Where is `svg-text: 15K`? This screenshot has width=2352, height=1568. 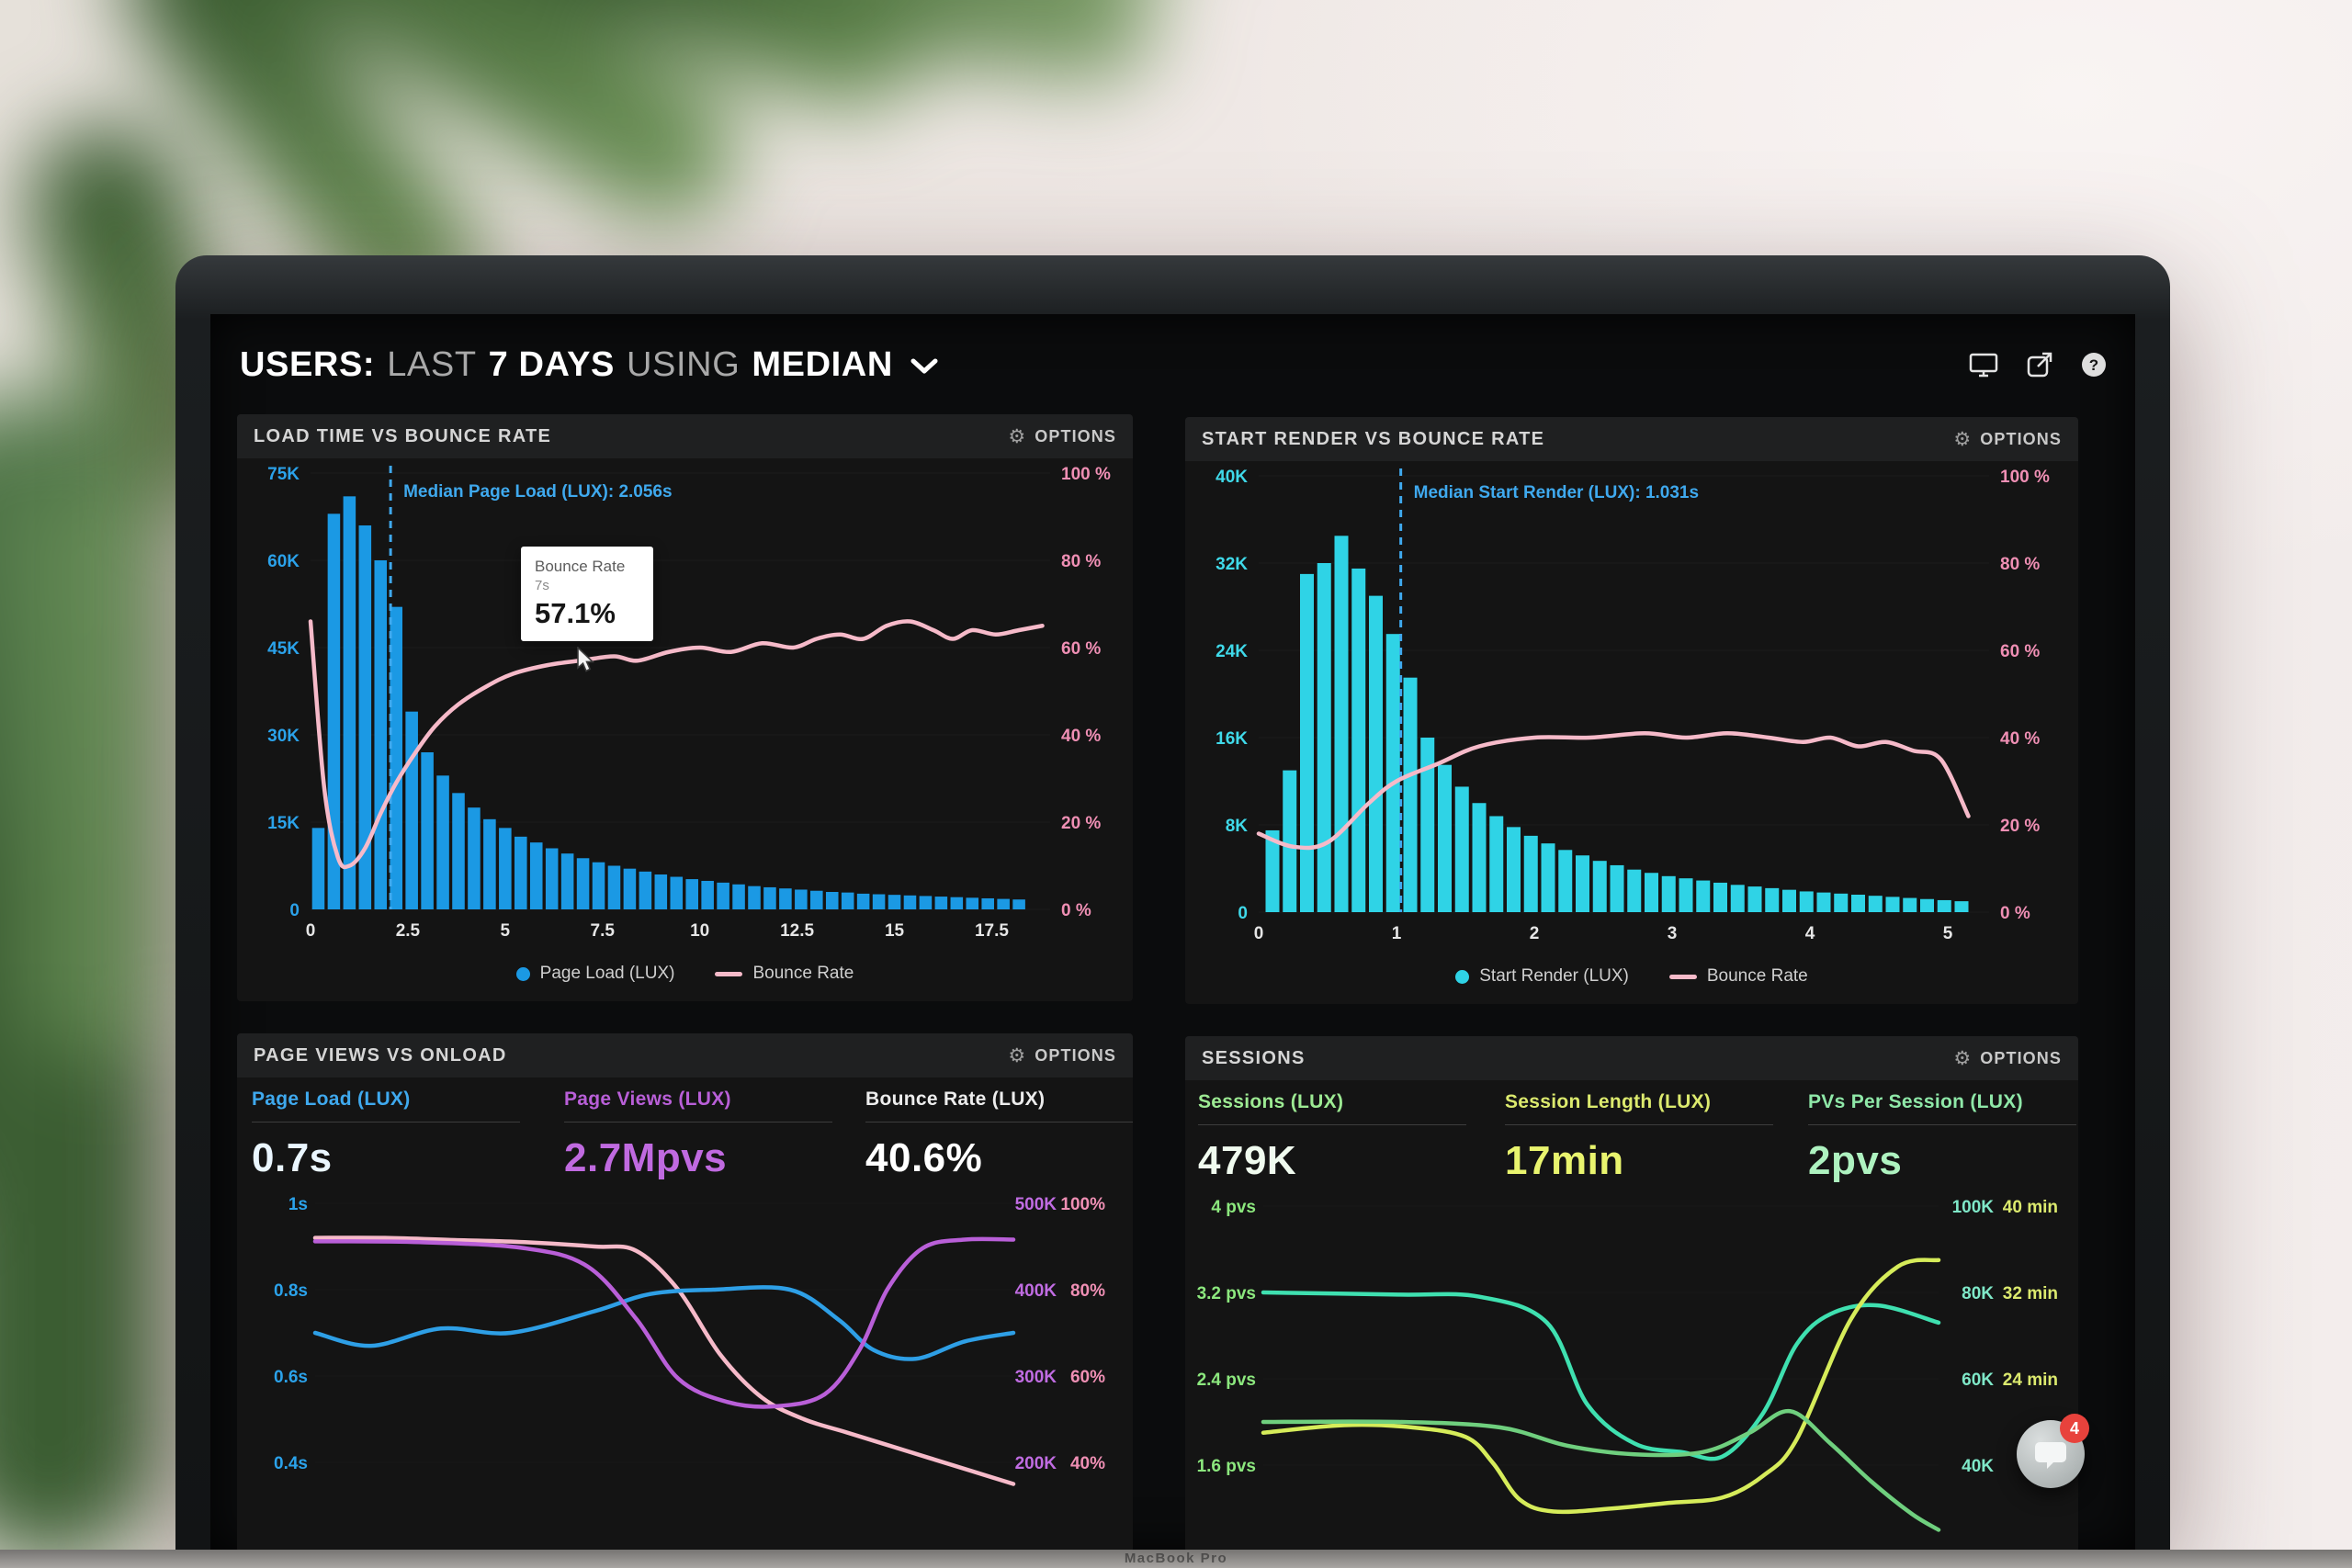
svg-text: 15K is located at coordinates (283, 824).